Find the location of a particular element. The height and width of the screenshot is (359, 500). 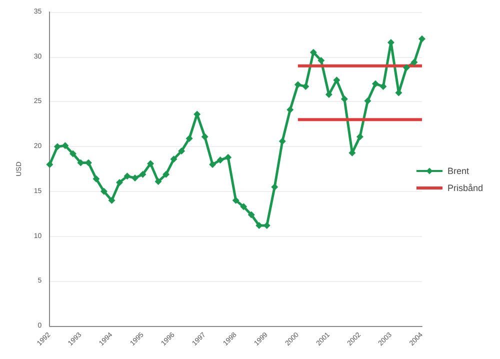

legend-label: Prisbånd is located at coordinates (465, 188).